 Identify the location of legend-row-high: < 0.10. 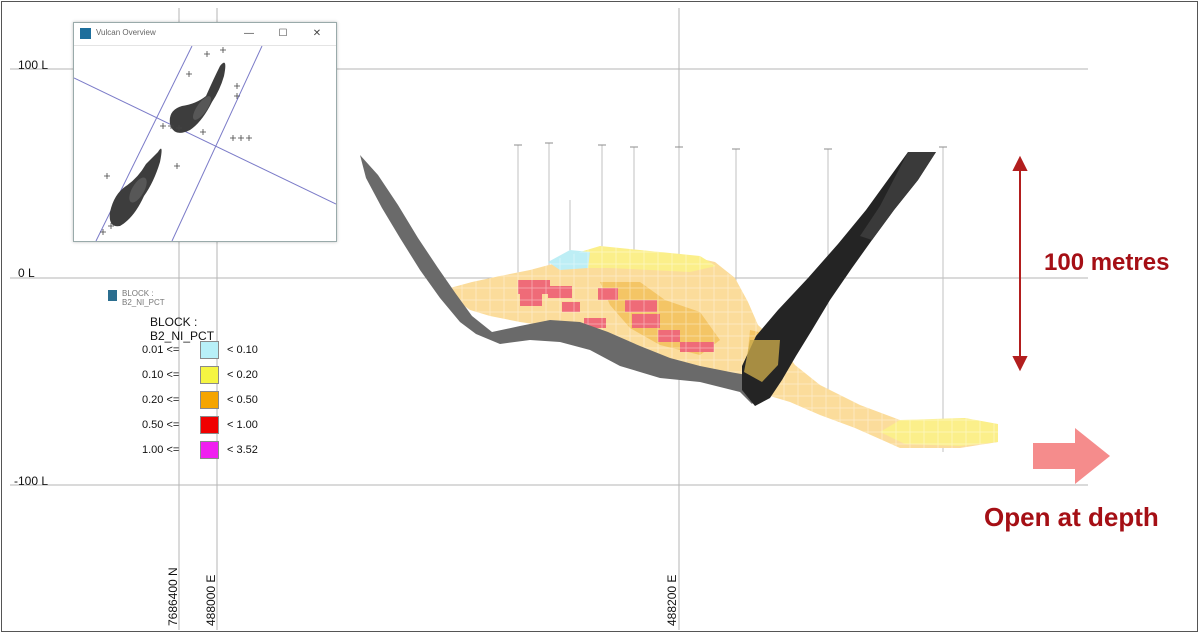
(242, 350).